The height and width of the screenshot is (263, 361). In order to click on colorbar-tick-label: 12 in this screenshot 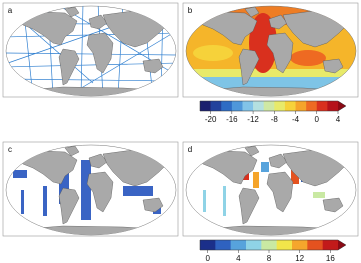, I will do `click(299, 258)`.